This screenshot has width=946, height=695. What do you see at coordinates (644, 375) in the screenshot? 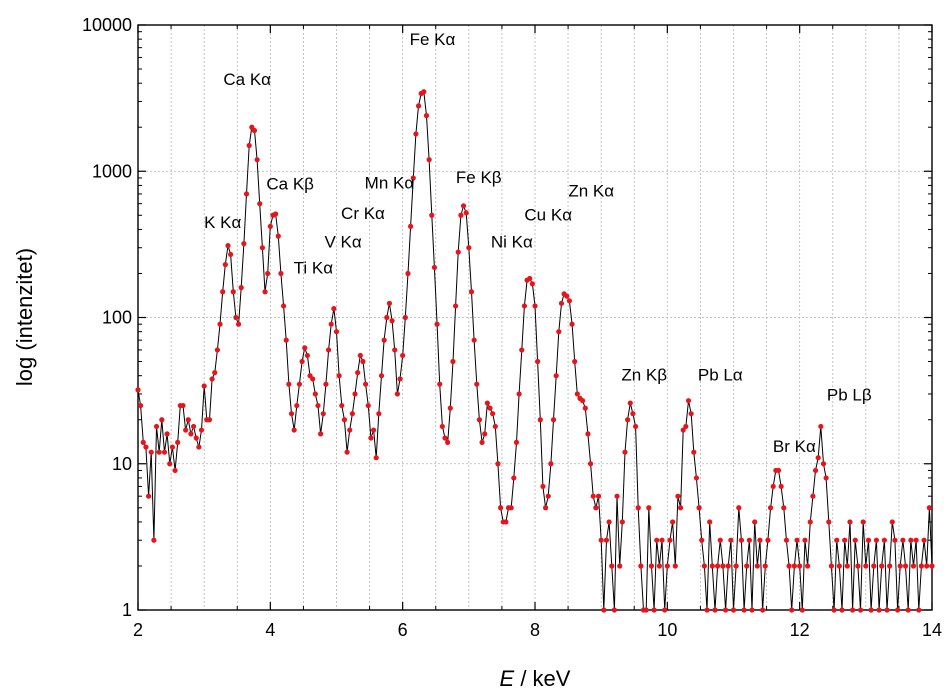
I see `peak-label: Zn Kβ` at bounding box center [644, 375].